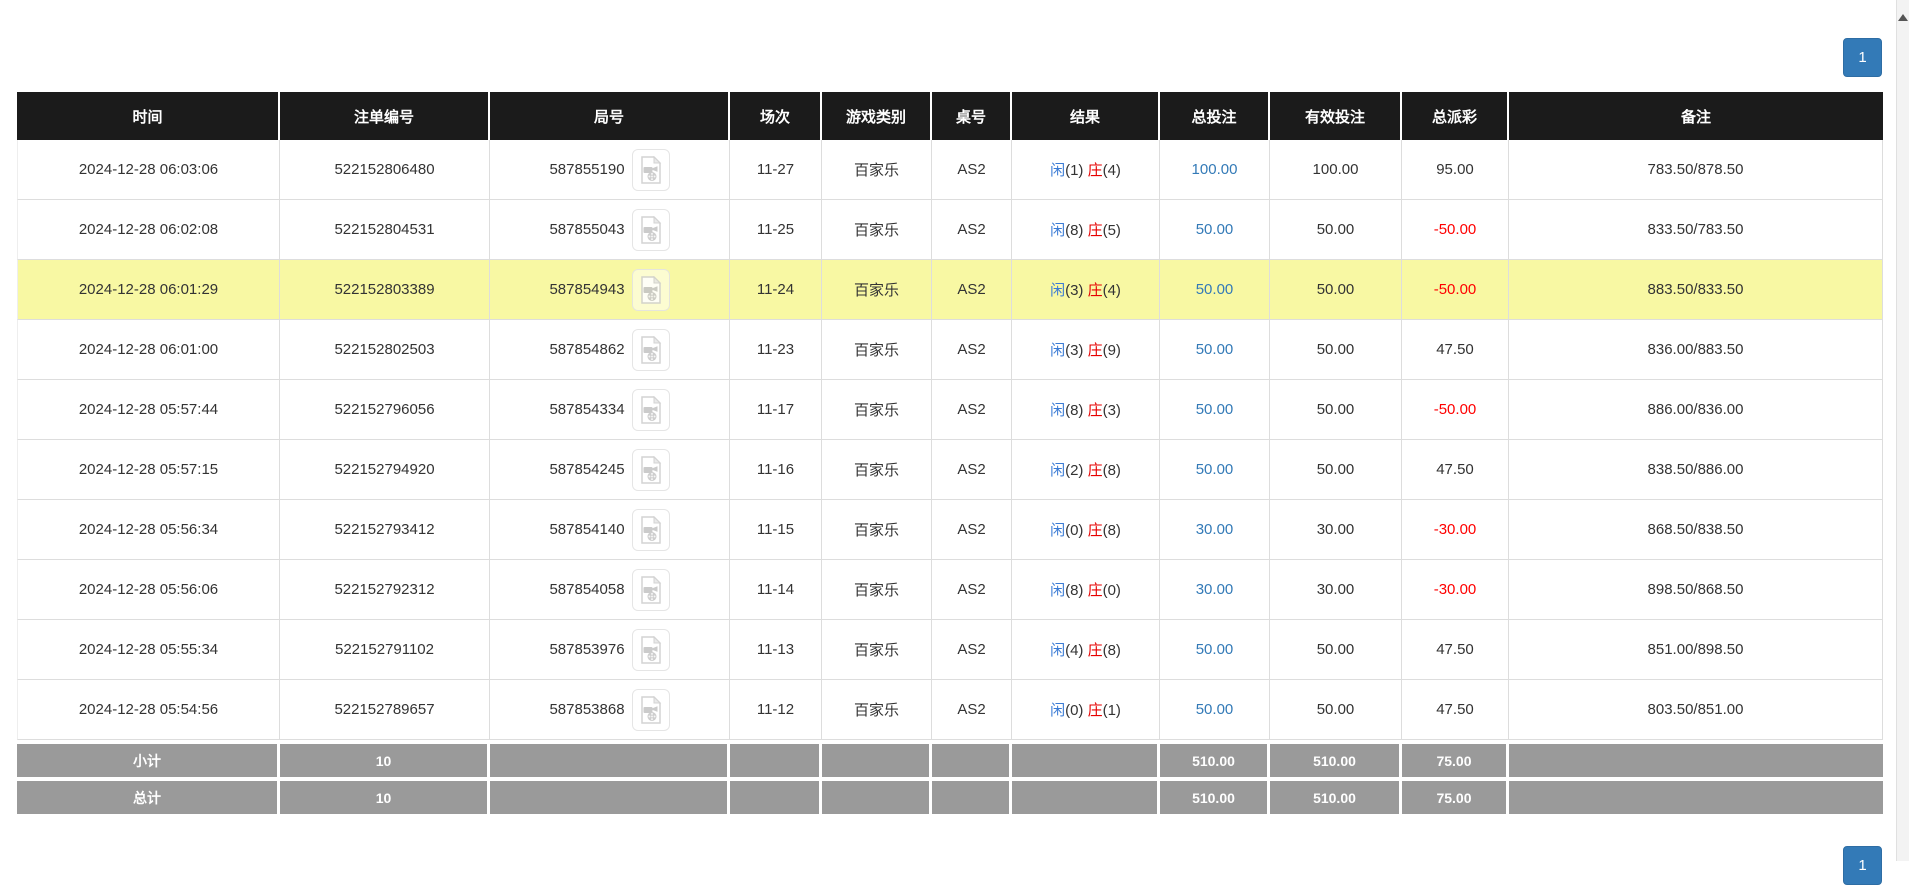 The height and width of the screenshot is (885, 1909). Describe the element at coordinates (950, 116) in the screenshot. I see `table-header-row: 时间 注单编号 局号 场次 游戏类别 桌号 结果 总投注 有效投注 总派彩 备注` at that location.